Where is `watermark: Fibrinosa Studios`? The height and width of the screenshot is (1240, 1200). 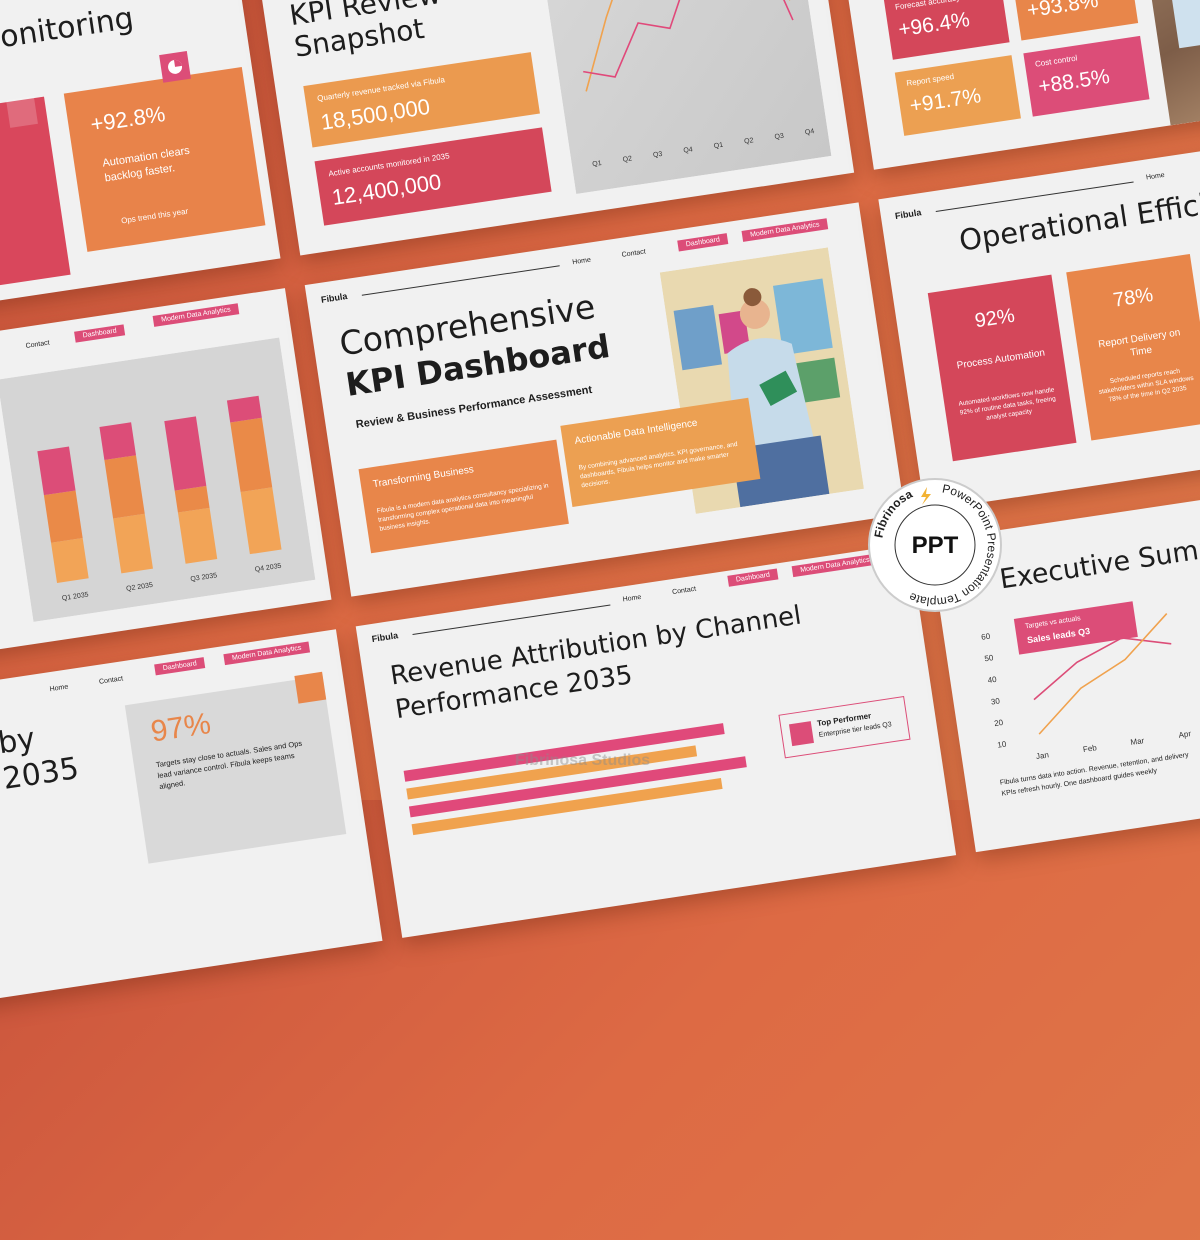
watermark: Fibrinosa Studios is located at coordinates (582, 761).